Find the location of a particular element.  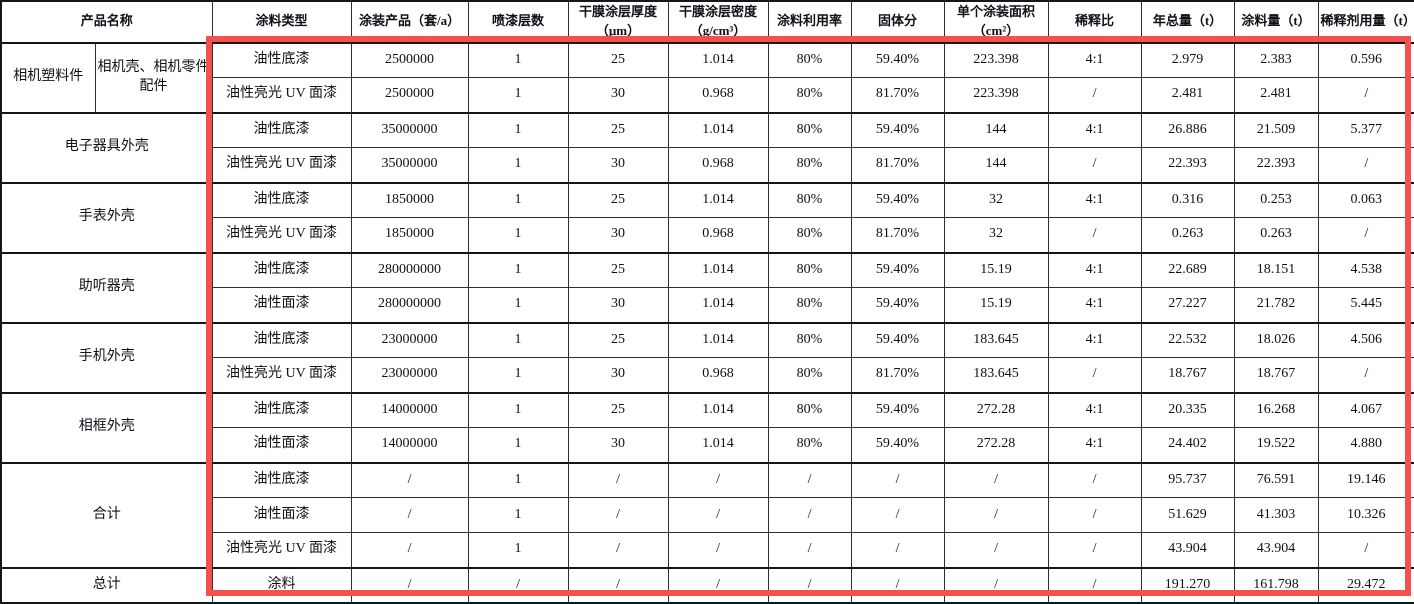

column-header: 干膜涂层厚度（μm） is located at coordinates (618, 22).